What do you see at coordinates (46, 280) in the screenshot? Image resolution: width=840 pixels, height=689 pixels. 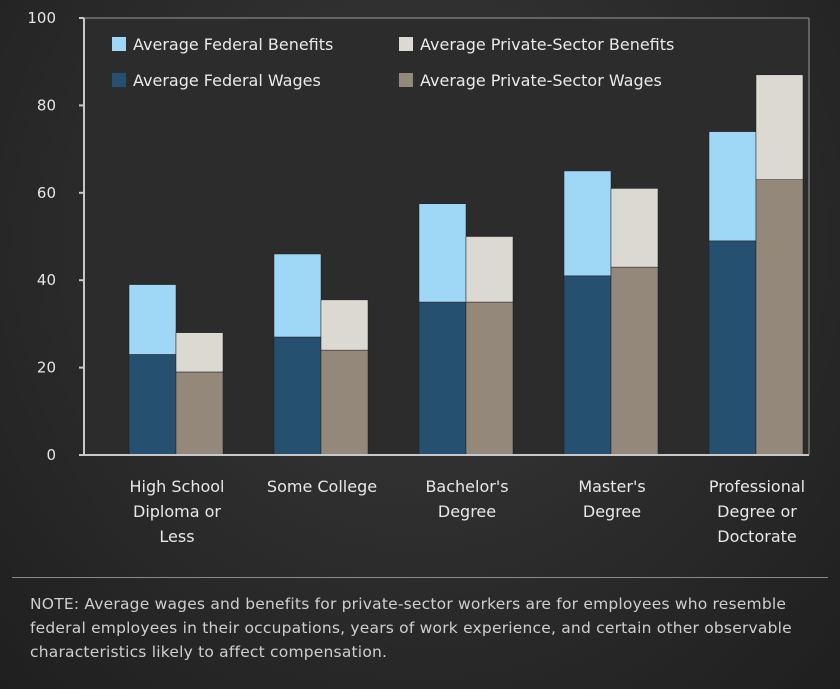 I see `y-tick-label: 40` at bounding box center [46, 280].